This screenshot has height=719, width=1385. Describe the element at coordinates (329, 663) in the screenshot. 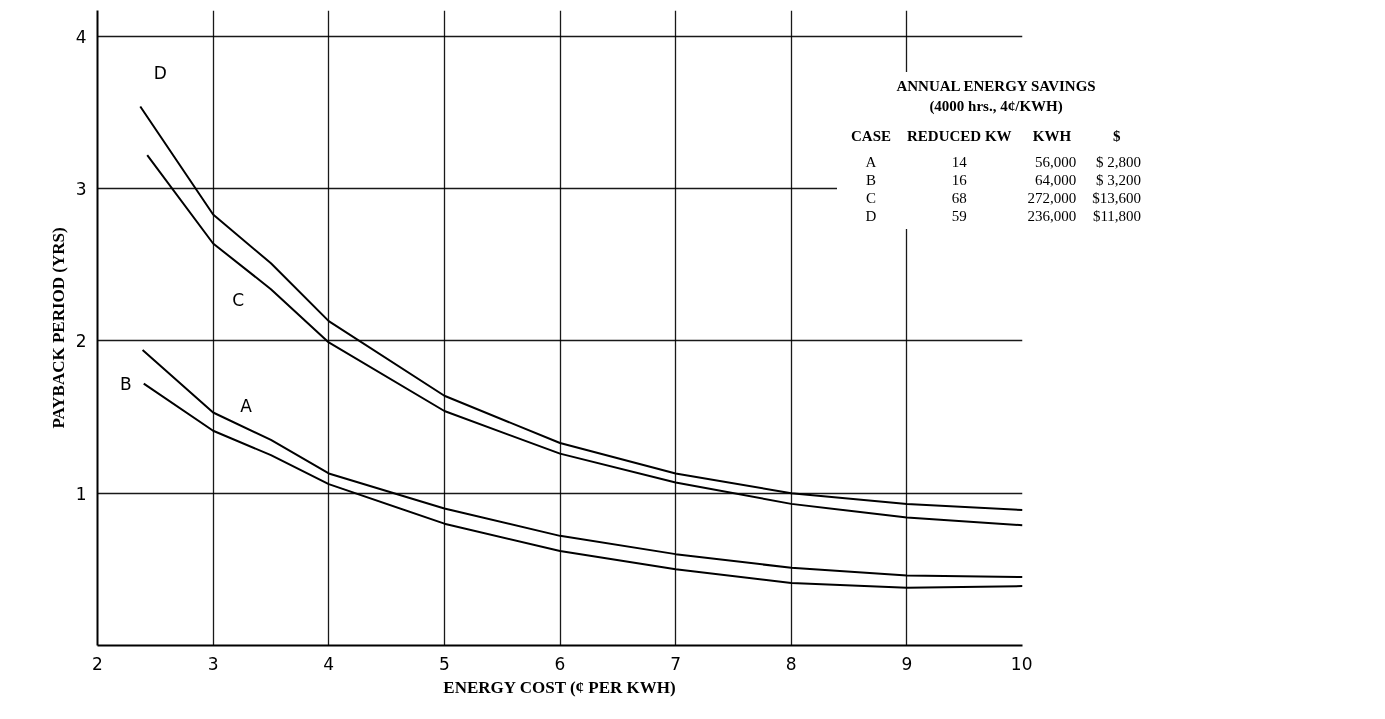

I see `x-tick-label: 4` at that location.